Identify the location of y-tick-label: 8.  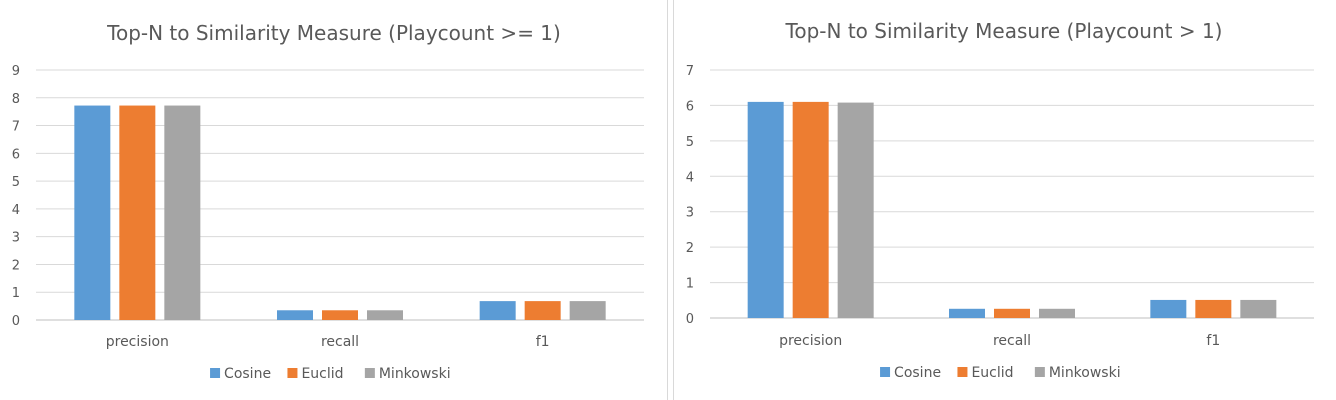
(16, 99).